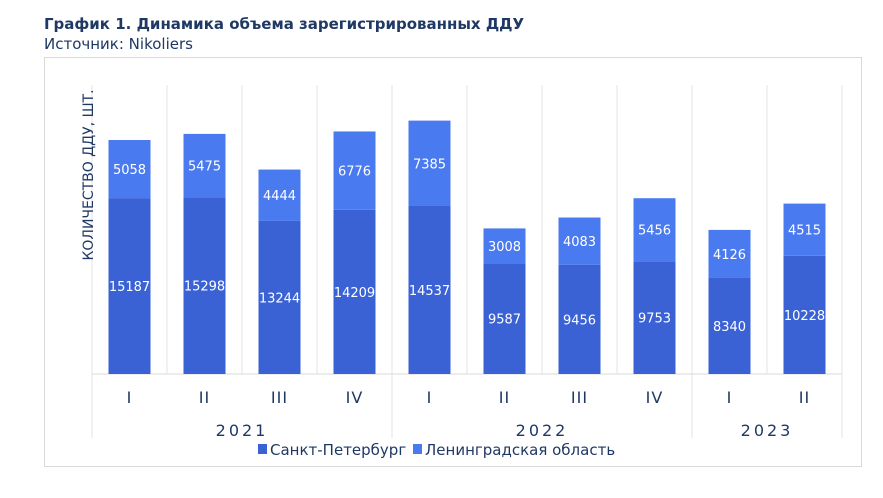  What do you see at coordinates (338, 450) in the screenshot?
I see `legend-label: Санкт-Петербург` at bounding box center [338, 450].